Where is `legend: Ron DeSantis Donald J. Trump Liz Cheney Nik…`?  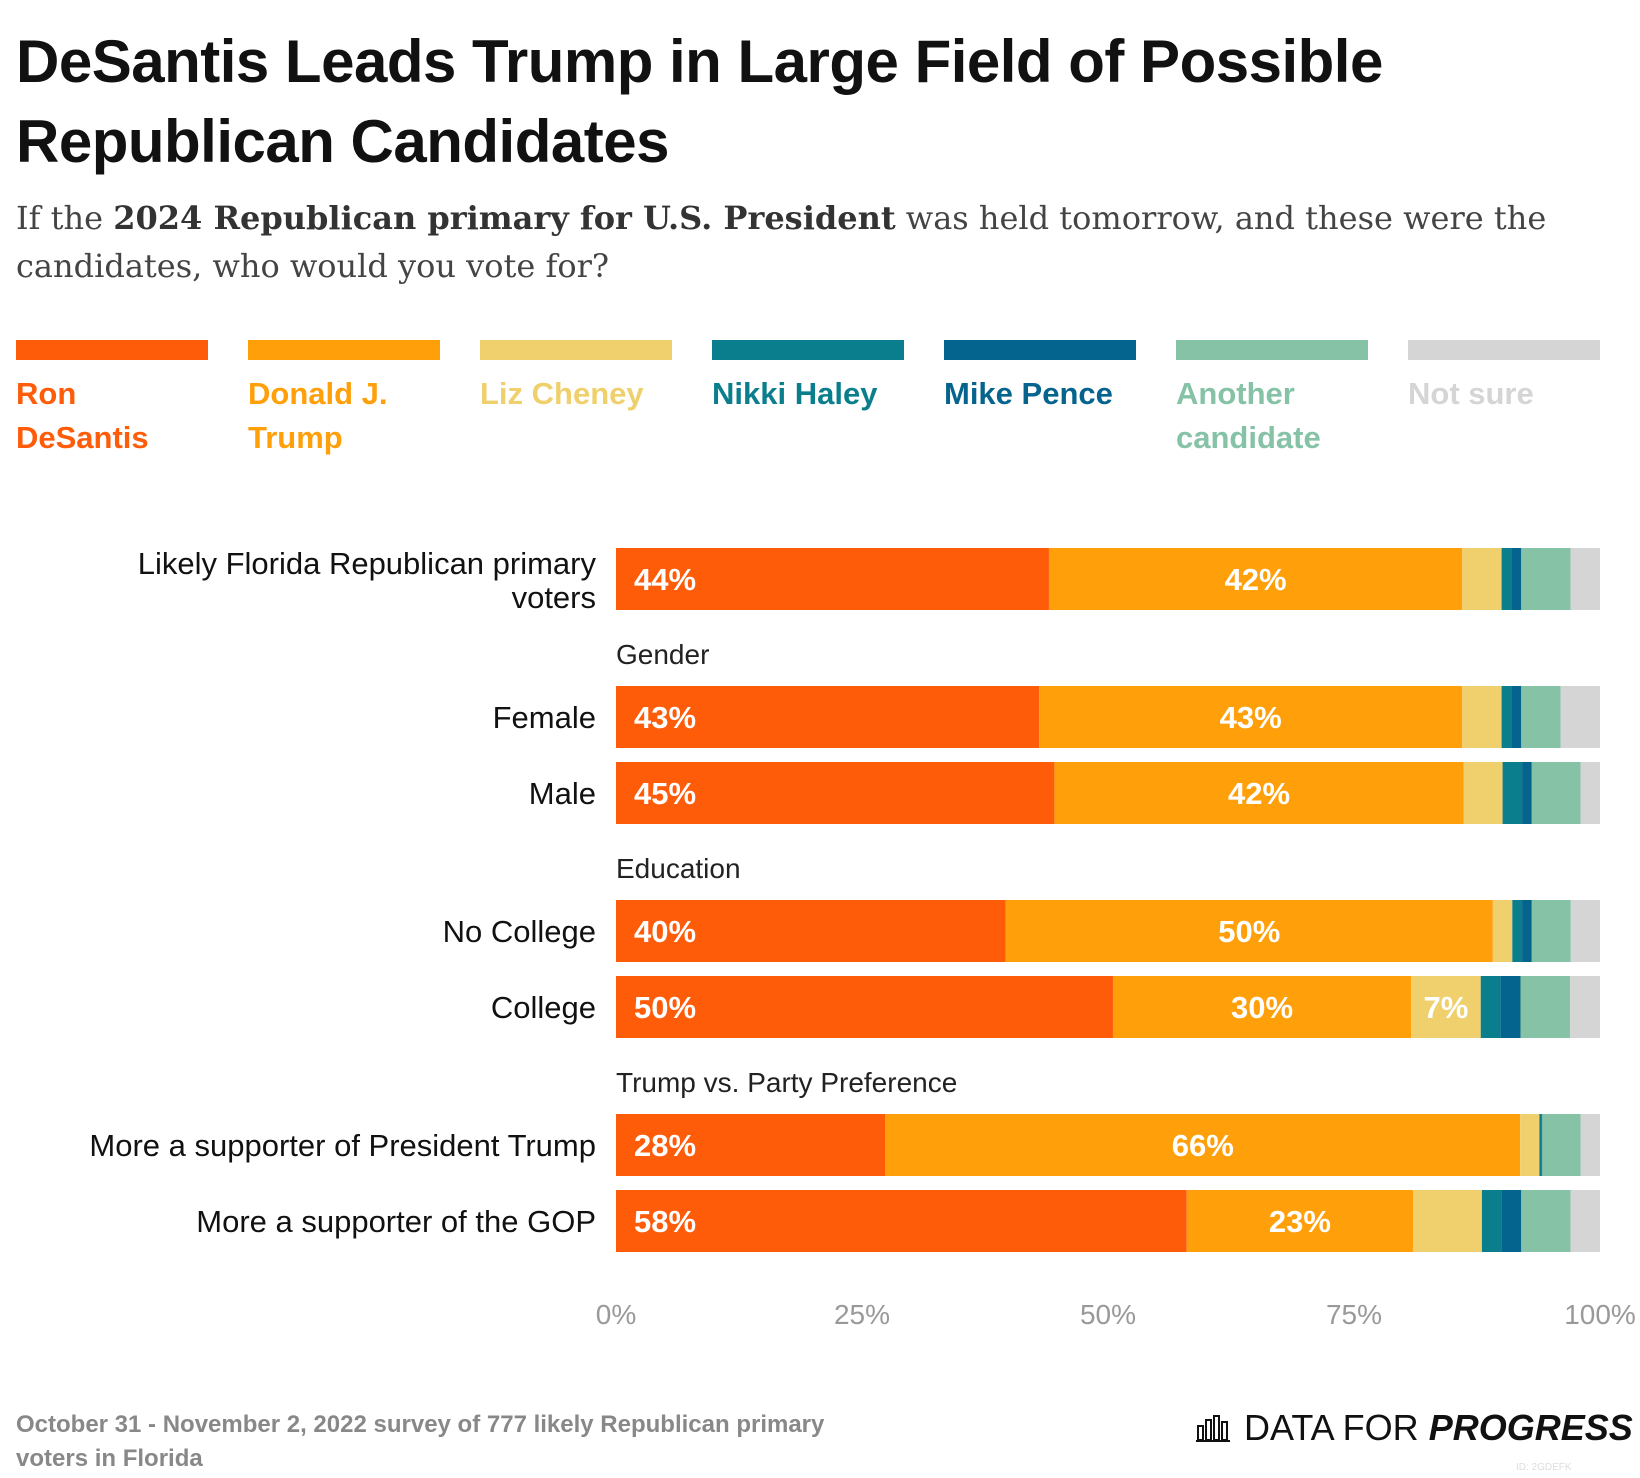
legend: Ron DeSantis Donald J. Trump Liz Cheney Nik… is located at coordinates (808, 400).